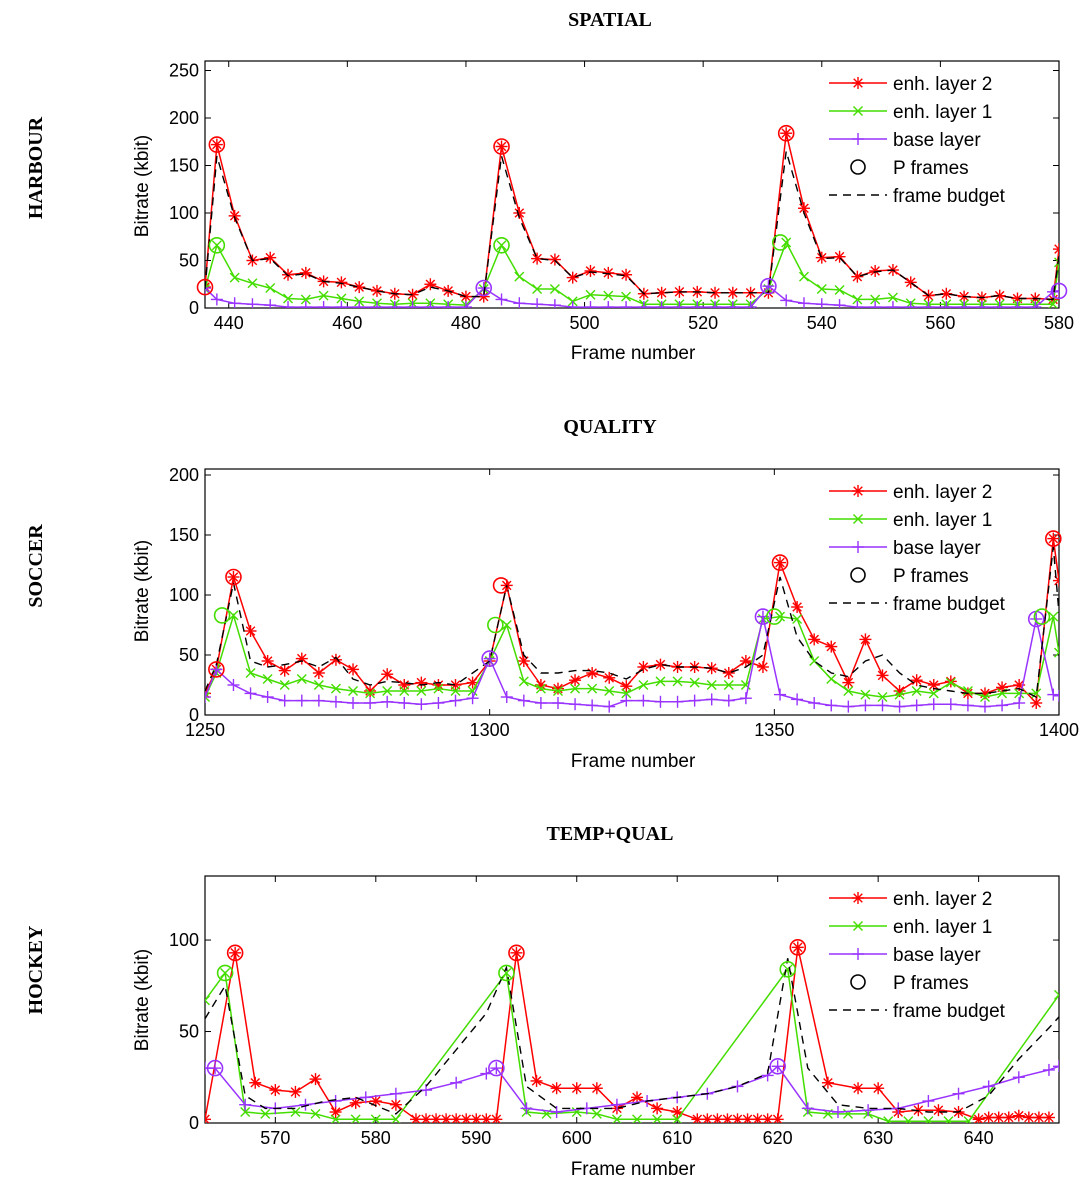 Image resolution: width=1086 pixels, height=1183 pixels. What do you see at coordinates (229, 323) in the screenshot?
I see `x-tick-label: 440` at bounding box center [229, 323].